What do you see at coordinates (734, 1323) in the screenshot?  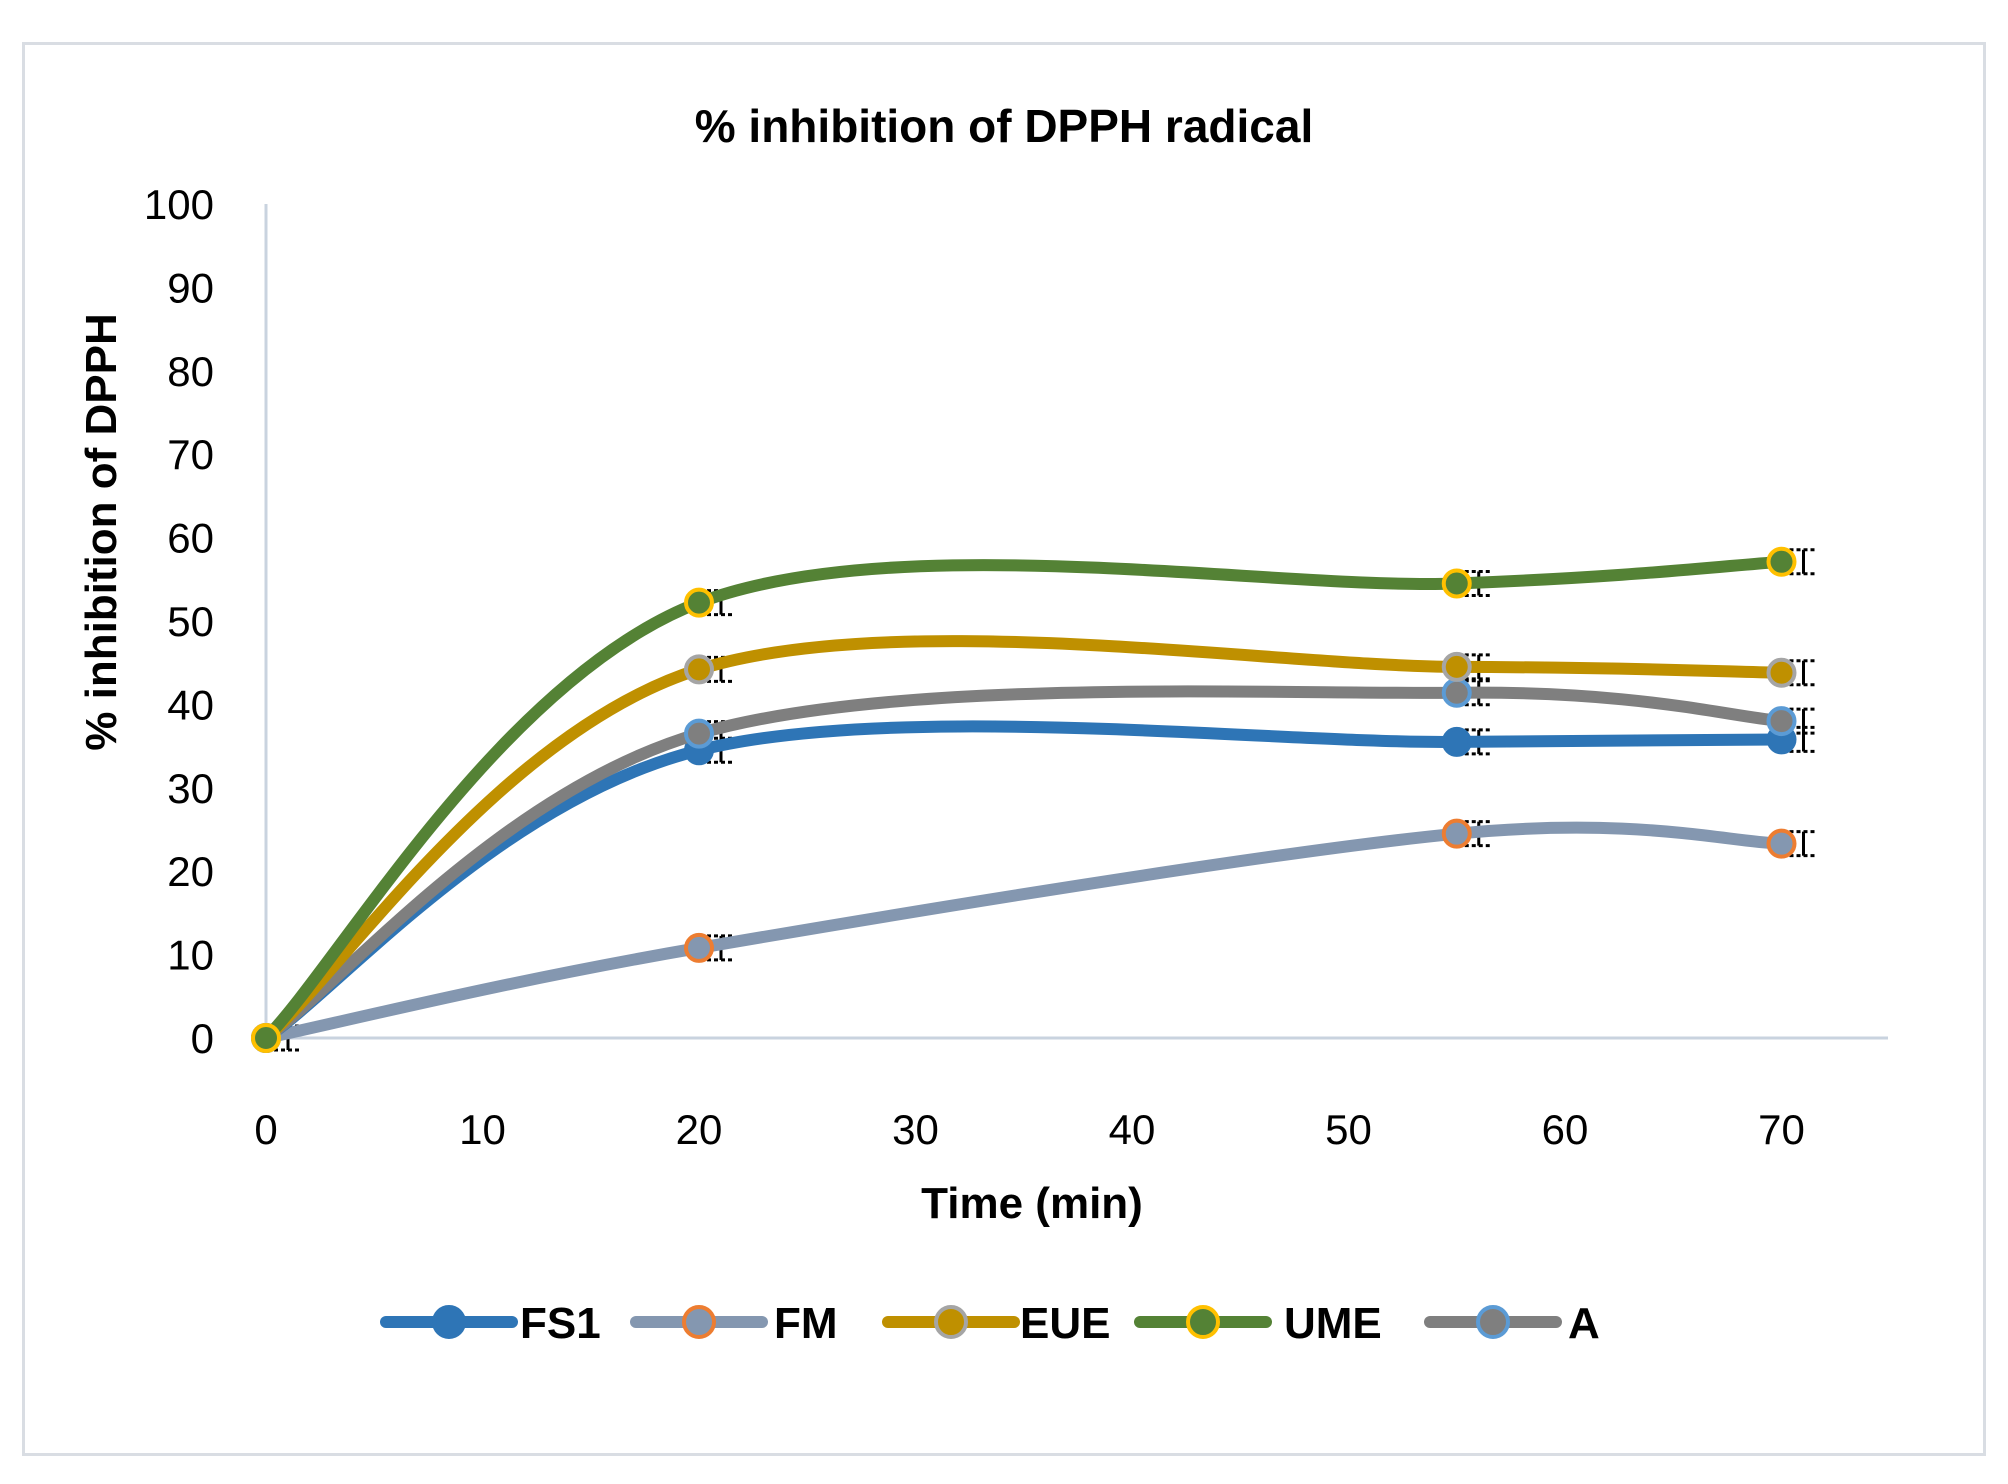 I see `legend-item-fm: FM` at bounding box center [734, 1323].